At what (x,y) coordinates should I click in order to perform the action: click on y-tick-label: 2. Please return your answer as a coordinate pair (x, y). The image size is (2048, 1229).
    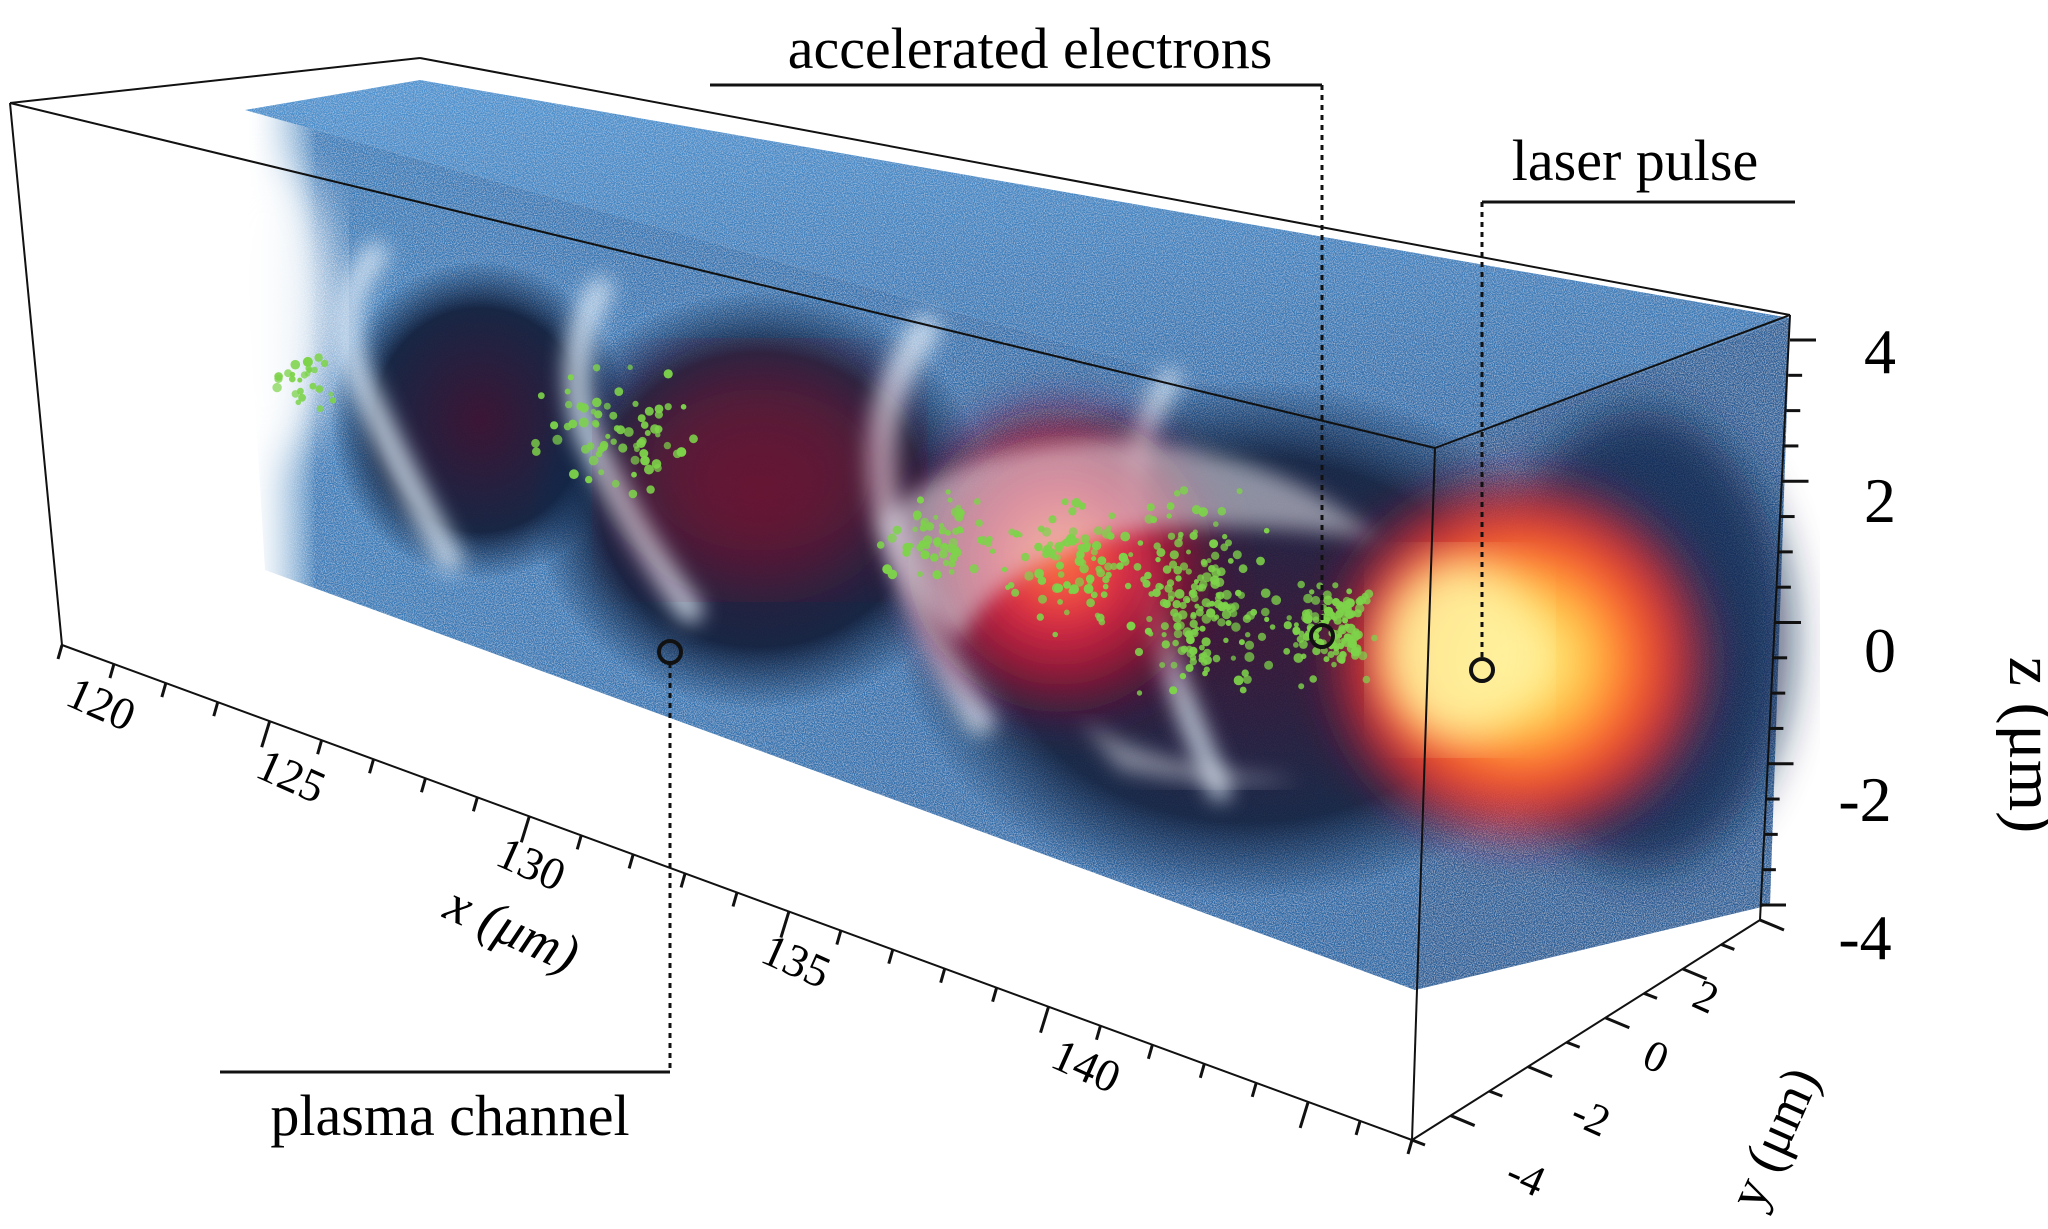
    Looking at the image, I should click on (1706, 997).